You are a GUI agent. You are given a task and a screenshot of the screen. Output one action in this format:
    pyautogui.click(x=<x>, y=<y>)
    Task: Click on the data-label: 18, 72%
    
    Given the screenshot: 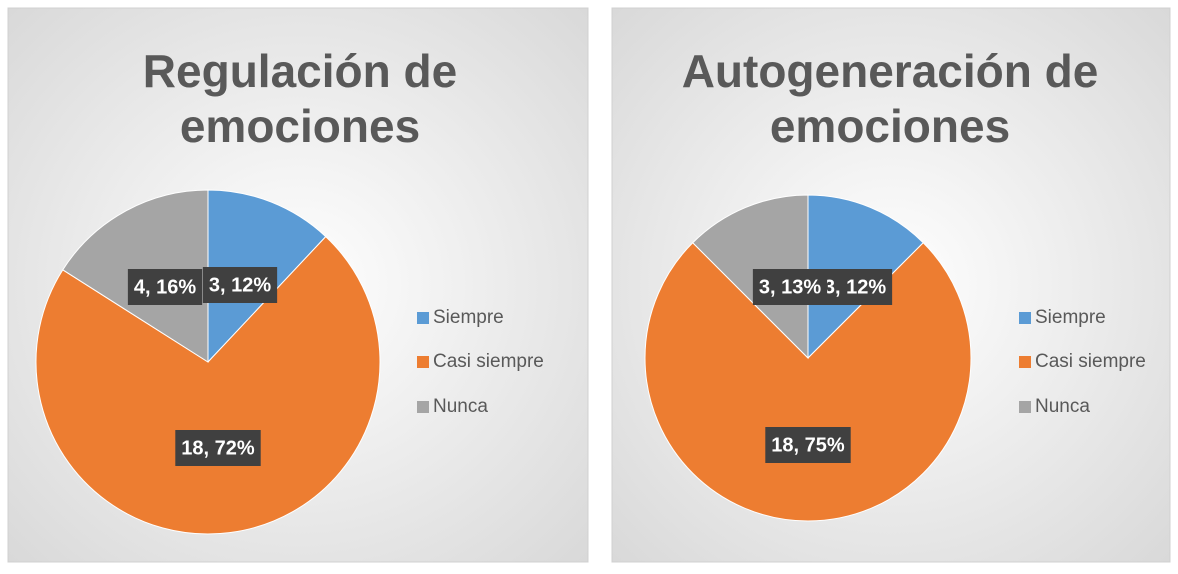 What is the action you would take?
    pyautogui.click(x=218, y=448)
    